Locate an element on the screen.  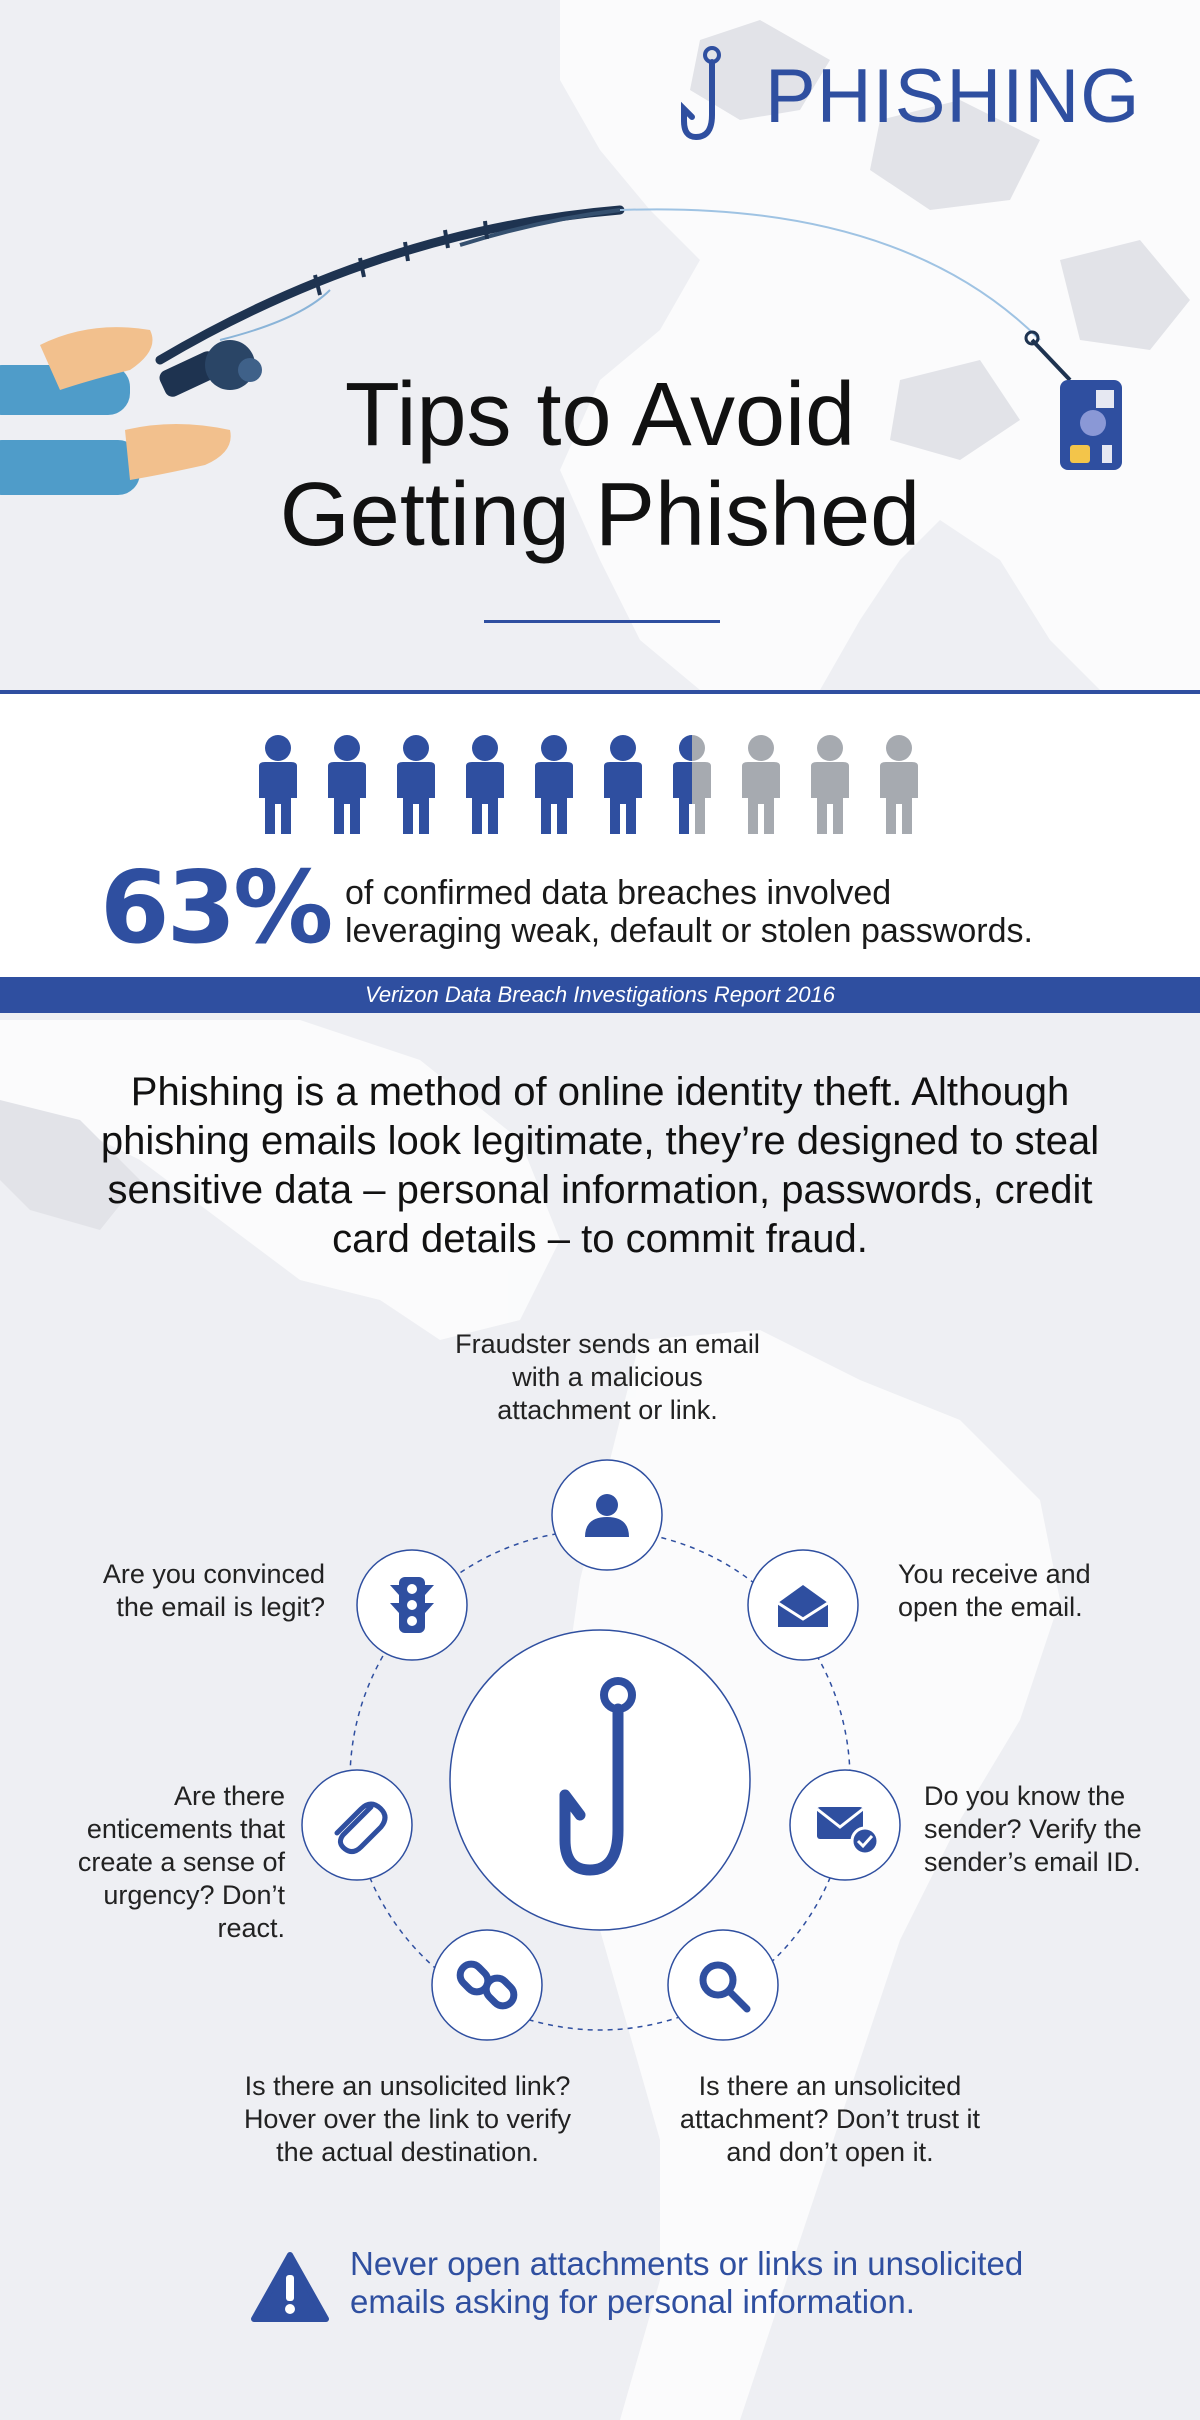
user-icon is located at coordinates (607, 1515).